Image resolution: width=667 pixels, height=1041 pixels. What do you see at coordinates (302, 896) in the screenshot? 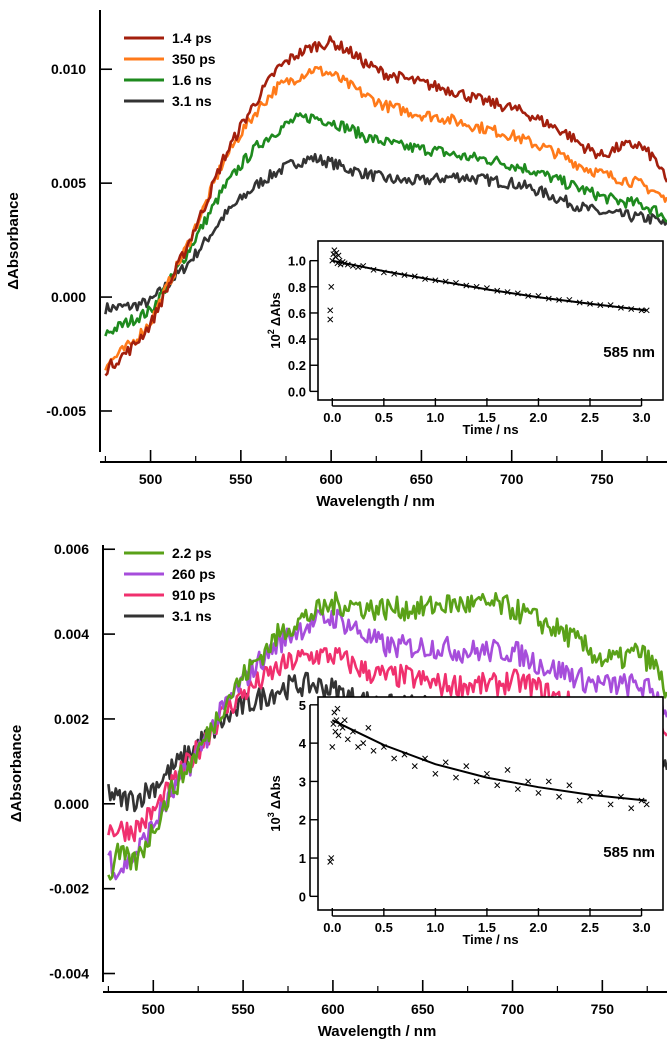
I see `inset-y-tick-label: 0` at bounding box center [302, 896].